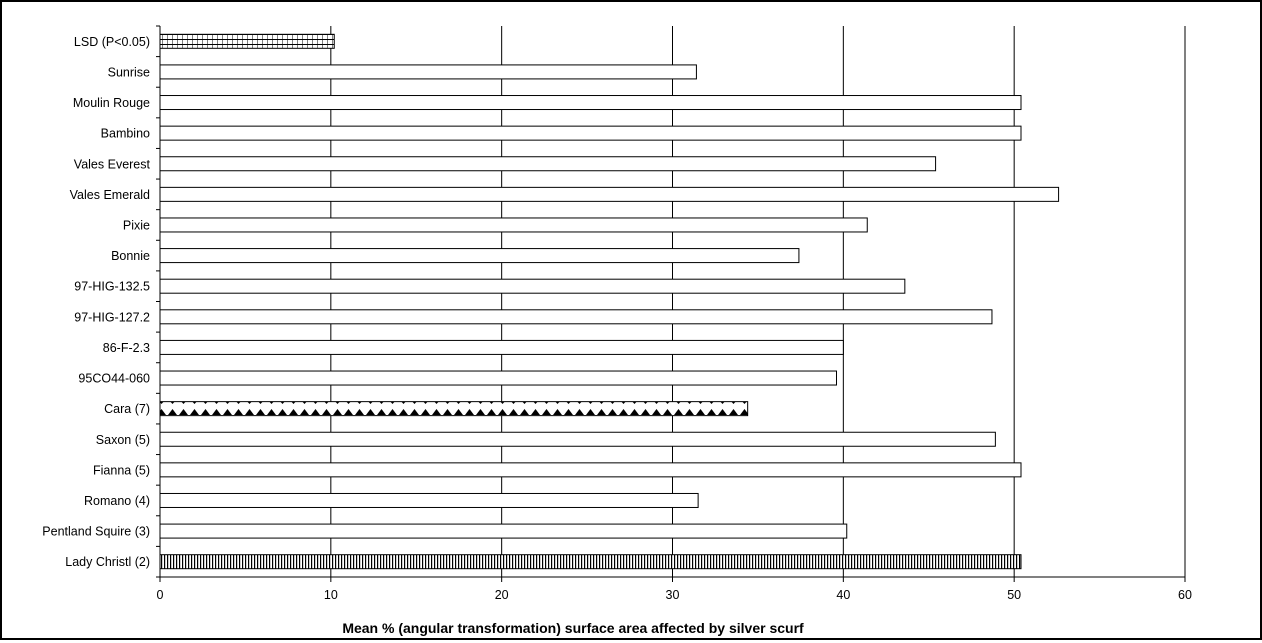 The image size is (1262, 643). I want to click on bar-moulin-rouge, so click(590, 103).